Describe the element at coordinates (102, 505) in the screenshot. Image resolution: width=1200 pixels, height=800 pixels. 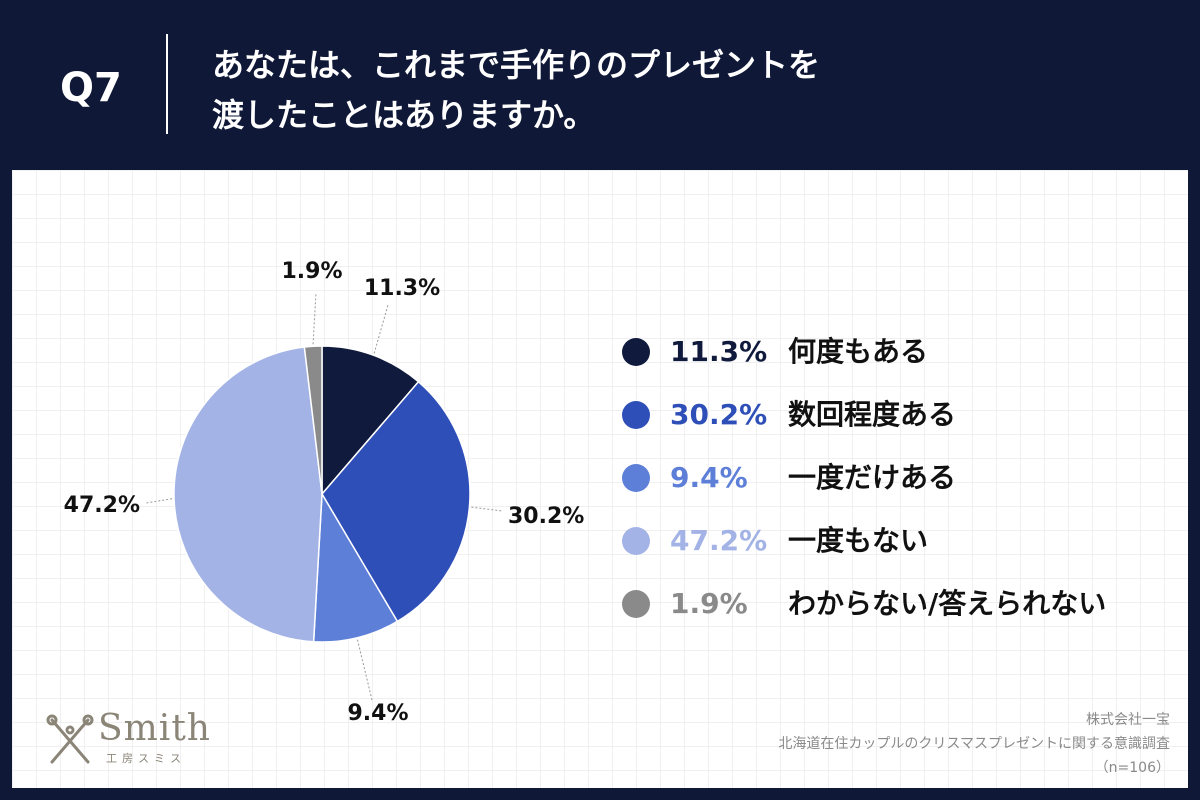
I see `slice-label-4: 47.2%` at that location.